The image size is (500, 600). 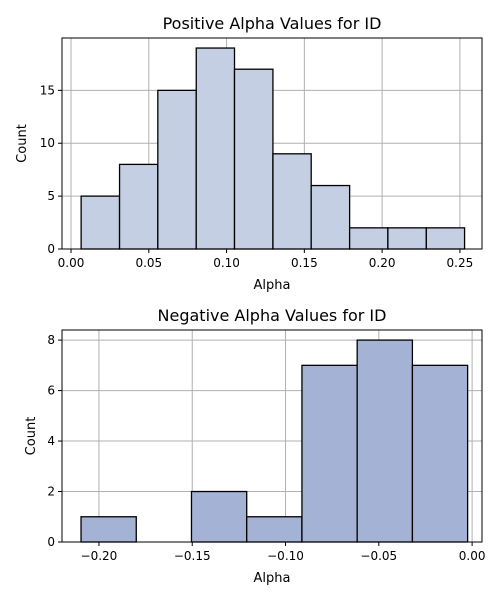 What do you see at coordinates (304, 263) in the screenshot?
I see `x-tick-label: 0.15` at bounding box center [304, 263].